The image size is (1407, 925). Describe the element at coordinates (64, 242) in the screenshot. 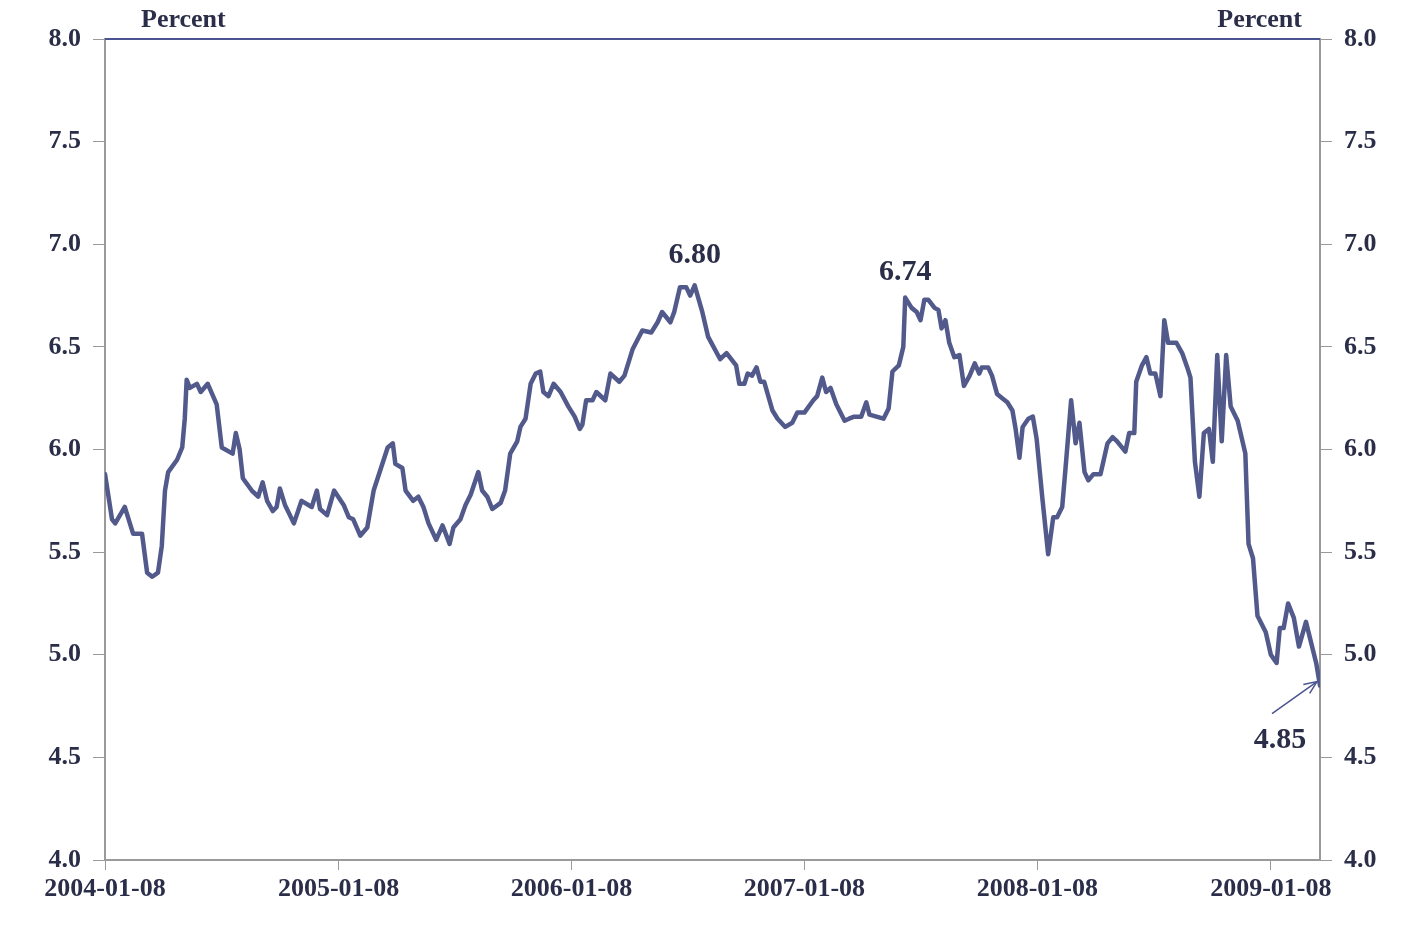

I see `y-tick-label: 7.0` at that location.